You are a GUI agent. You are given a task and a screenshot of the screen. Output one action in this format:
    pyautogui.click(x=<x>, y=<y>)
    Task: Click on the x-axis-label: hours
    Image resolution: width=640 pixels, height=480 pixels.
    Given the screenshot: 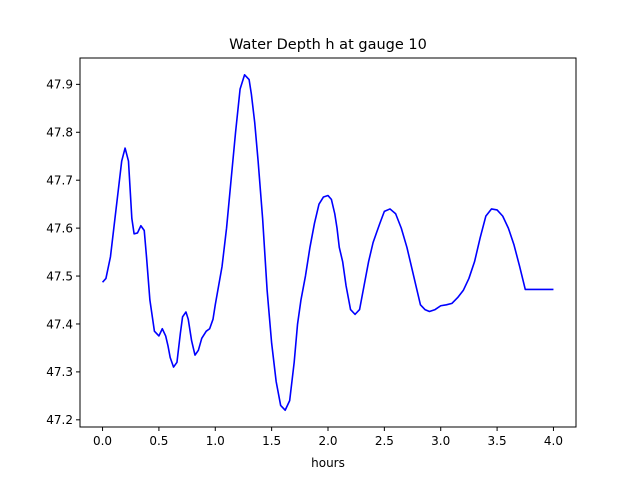 What is the action you would take?
    pyautogui.click(x=328, y=463)
    